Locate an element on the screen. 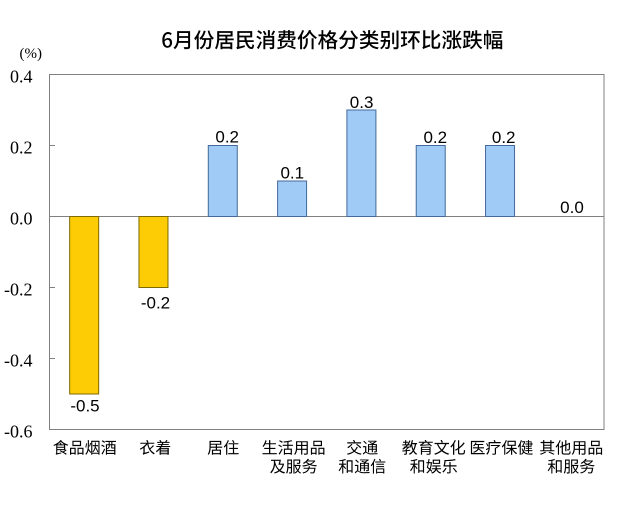 The height and width of the screenshot is (518, 640). svg-text: -0.5 is located at coordinates (84, 406).